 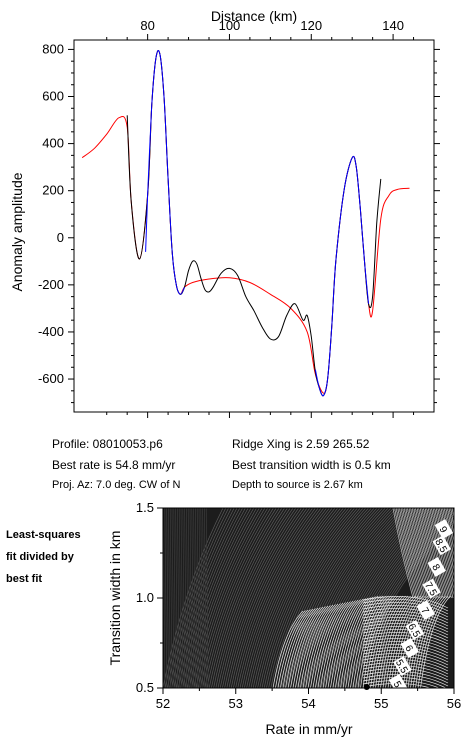 I want to click on projection-azimuth-text: Proj. Az: 7.0 deg. CW of N, so click(x=116, y=485).